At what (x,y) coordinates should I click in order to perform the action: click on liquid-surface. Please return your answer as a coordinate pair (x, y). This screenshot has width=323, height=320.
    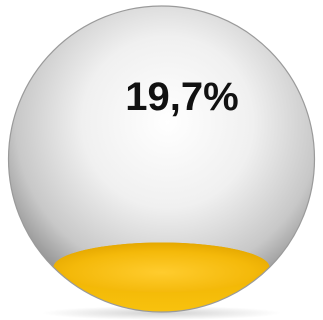
    Looking at the image, I should click on (161, 267).